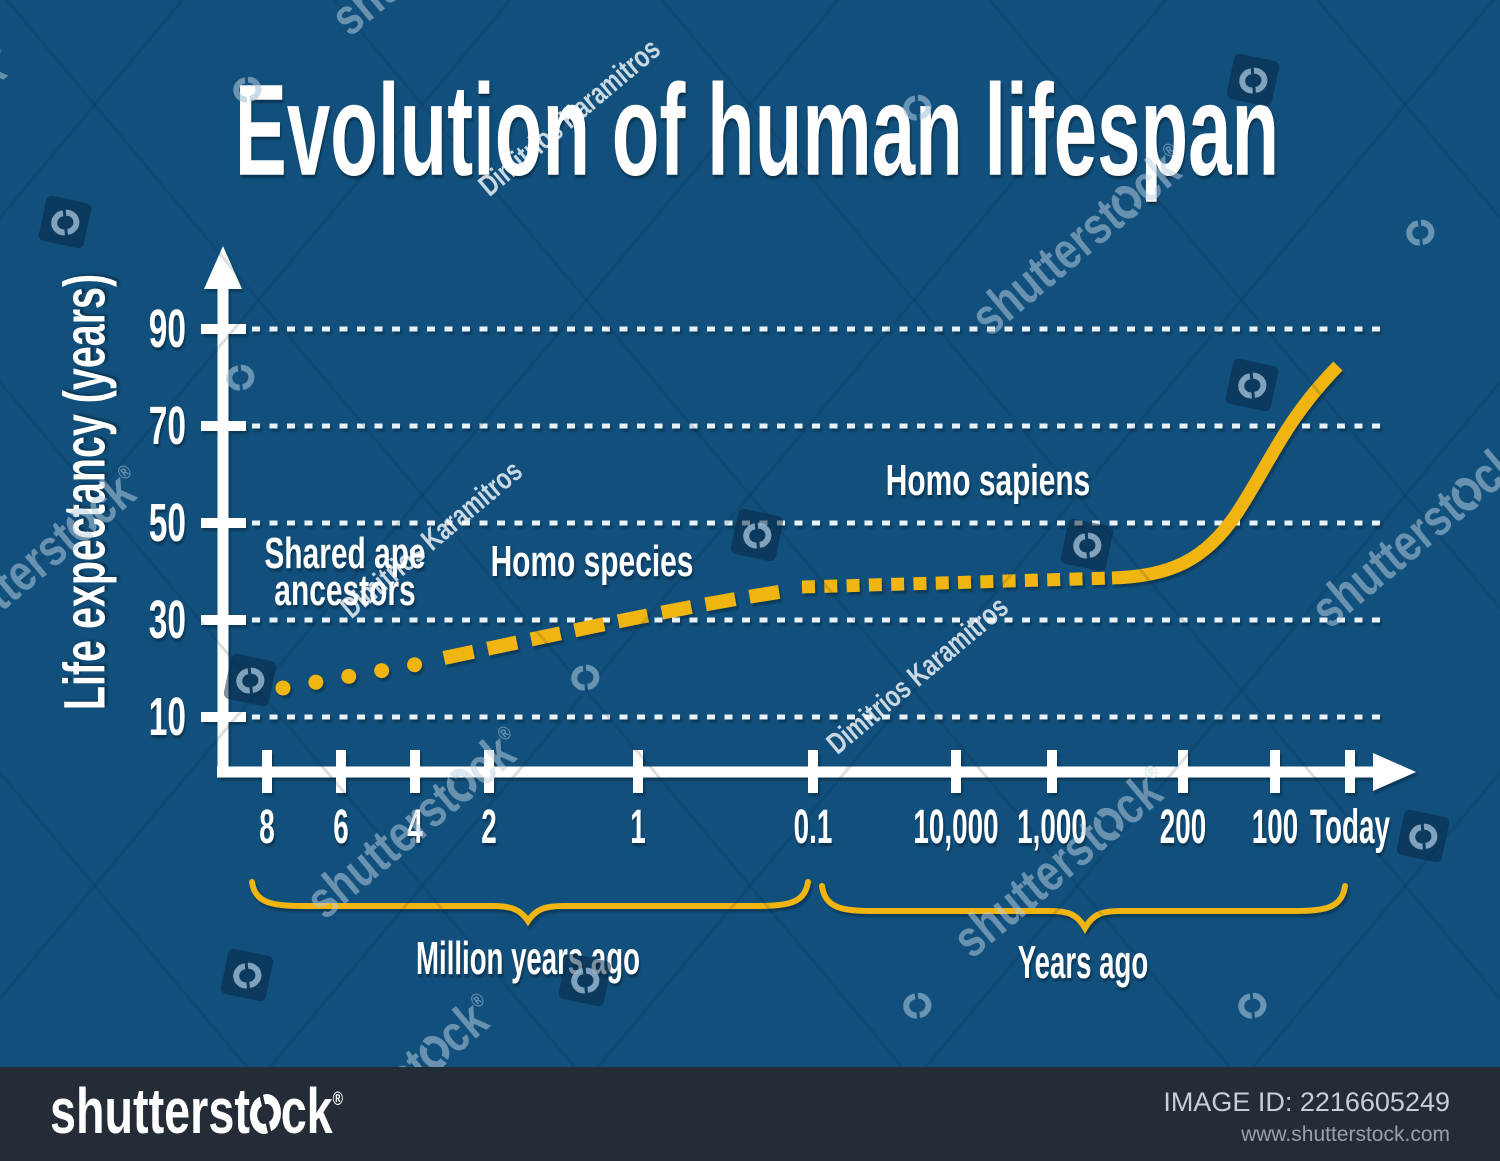  I want to click on image-id-text: IMAGE ID: 2216605249, so click(1306, 1102).